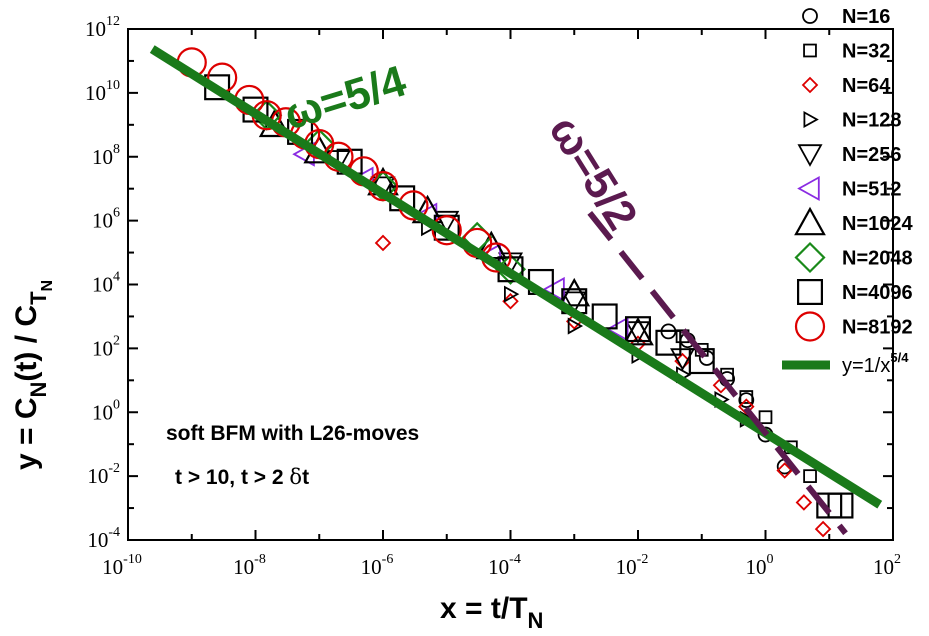 This screenshot has height=636, width=929. I want to click on y-tick-label: 10⁻², so click(103, 474).